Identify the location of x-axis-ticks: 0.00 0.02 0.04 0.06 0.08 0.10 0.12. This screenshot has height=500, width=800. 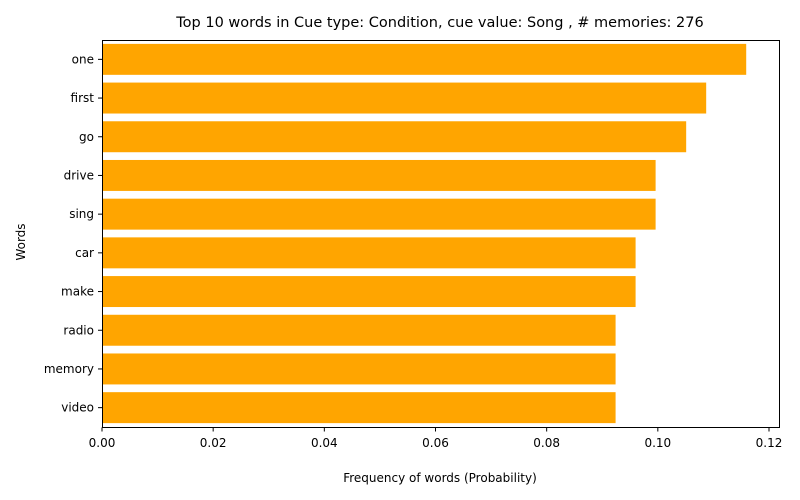
(436, 438).